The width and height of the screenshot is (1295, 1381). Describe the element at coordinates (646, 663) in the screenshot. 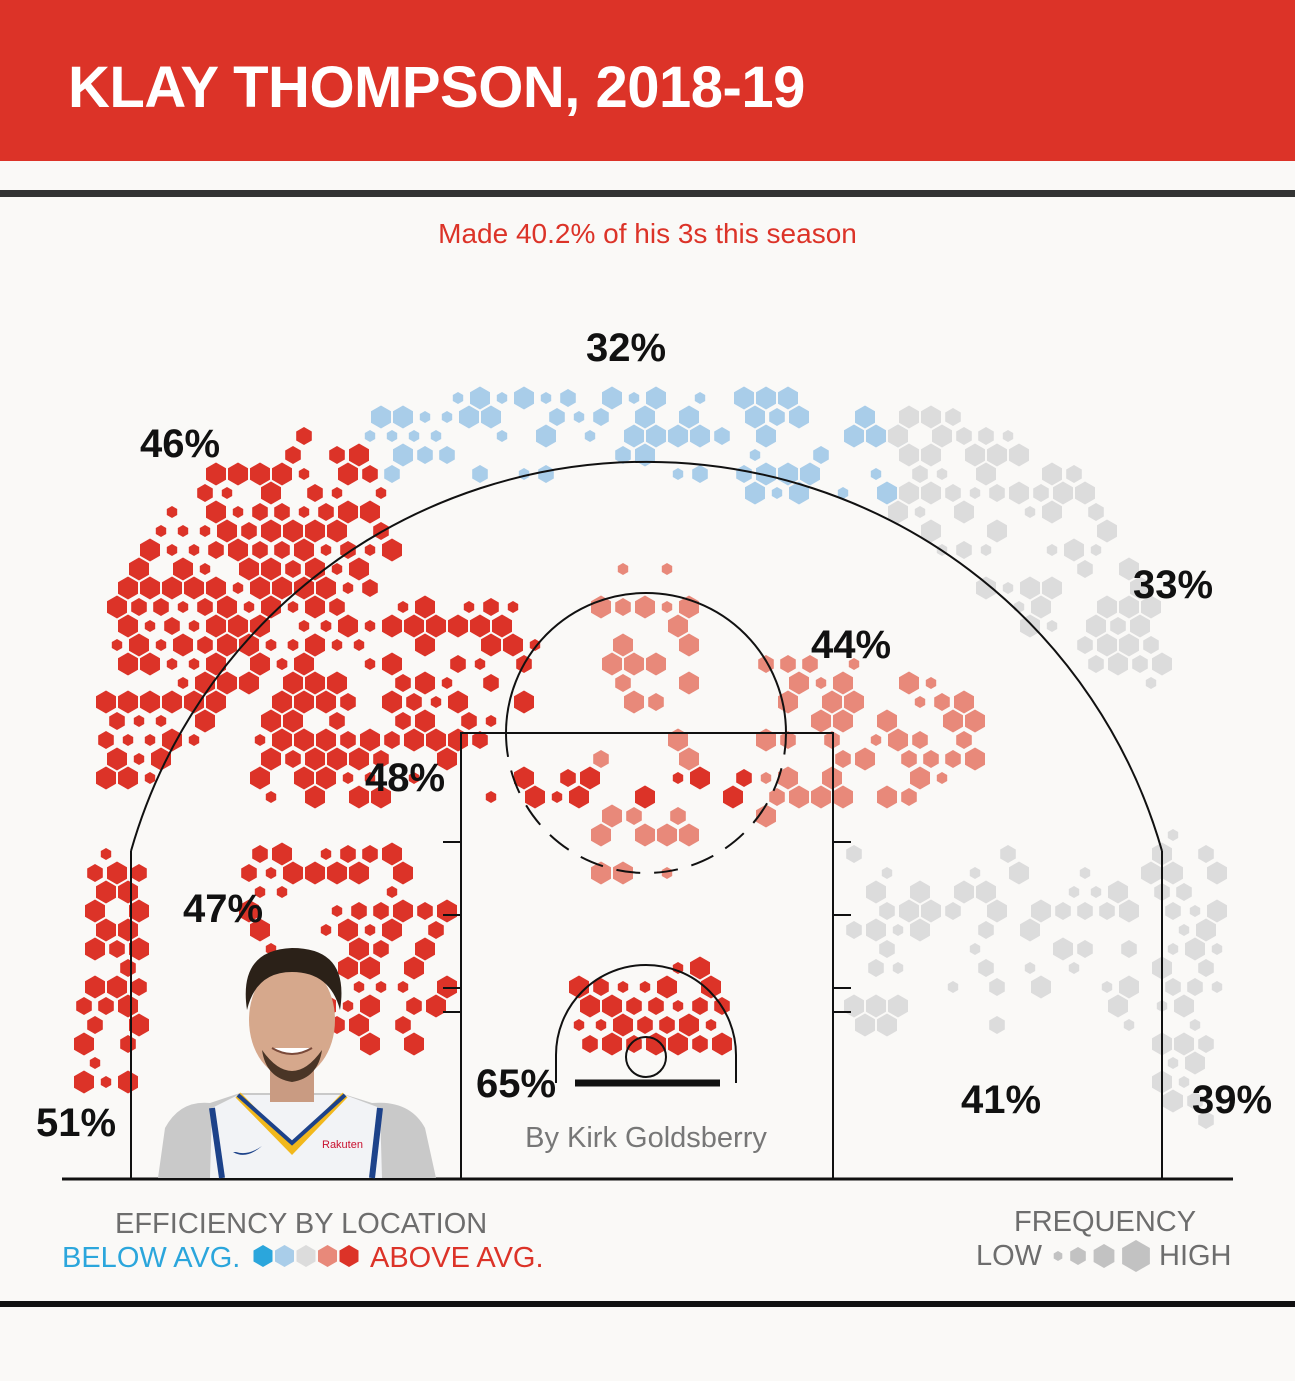

I see `free-throw-circle-top` at that location.